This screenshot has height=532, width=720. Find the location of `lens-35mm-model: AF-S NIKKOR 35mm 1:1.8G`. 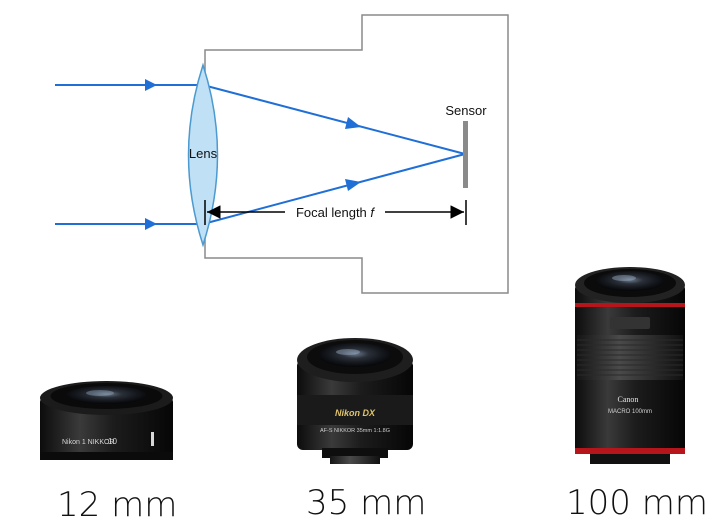

lens-35mm-model: AF-S NIKKOR 35mm 1:1.8G is located at coordinates (355, 431).